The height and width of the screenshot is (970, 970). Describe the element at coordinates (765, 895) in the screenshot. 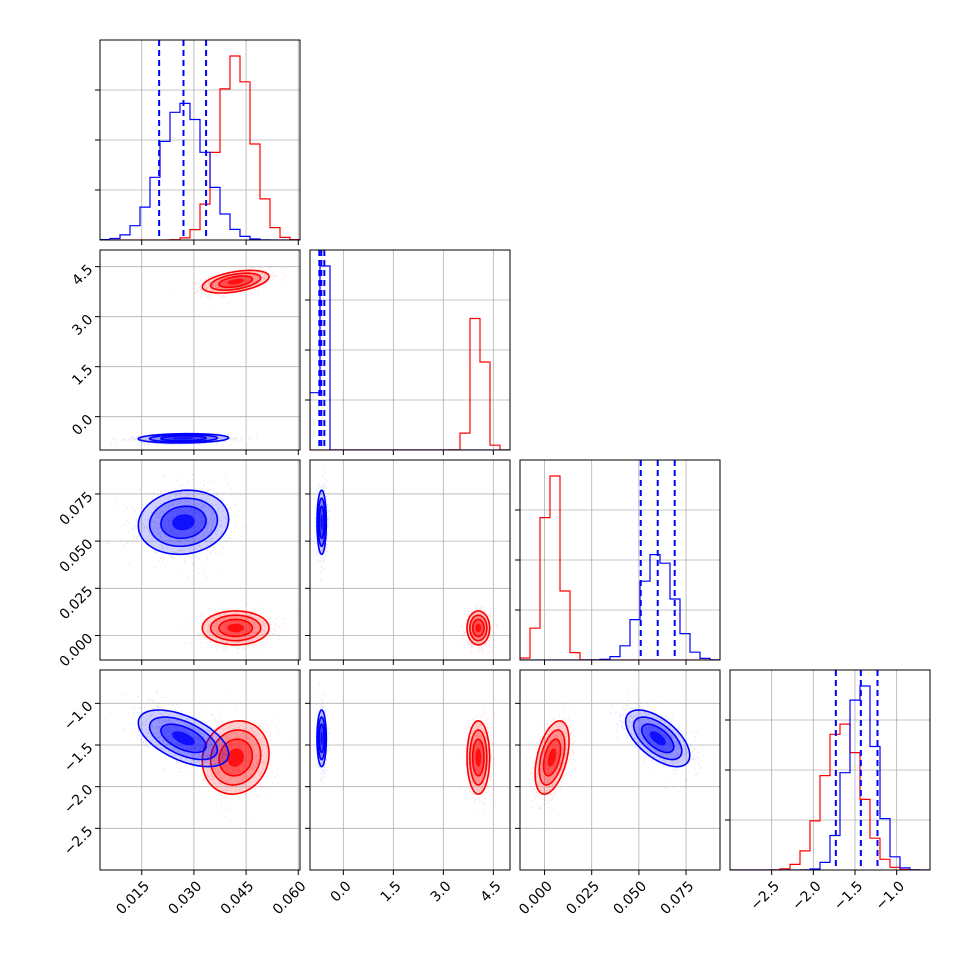

I see `x-tick-label: −2.5` at that location.